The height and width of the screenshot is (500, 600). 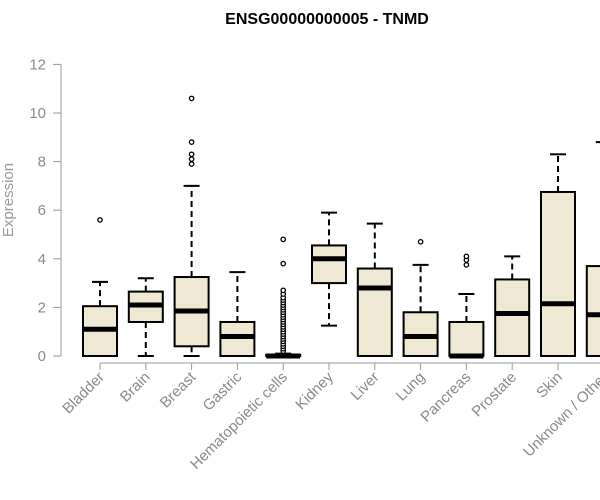 What do you see at coordinates (178, 389) in the screenshot?
I see `x-tick-label: Breast` at bounding box center [178, 389].